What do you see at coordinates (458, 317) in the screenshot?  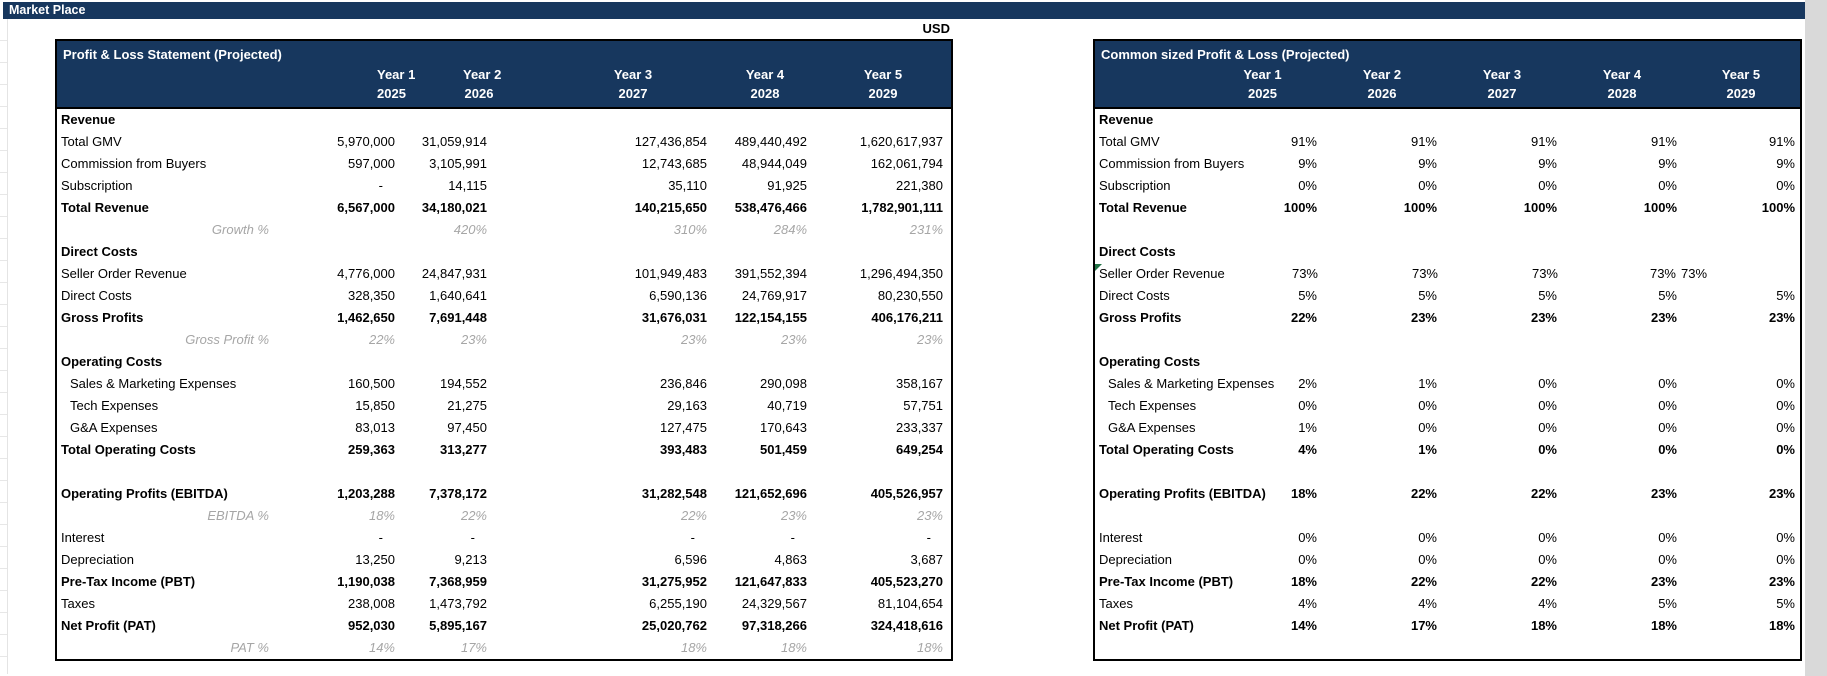 I see `value-cell: 7,691,448` at bounding box center [458, 317].